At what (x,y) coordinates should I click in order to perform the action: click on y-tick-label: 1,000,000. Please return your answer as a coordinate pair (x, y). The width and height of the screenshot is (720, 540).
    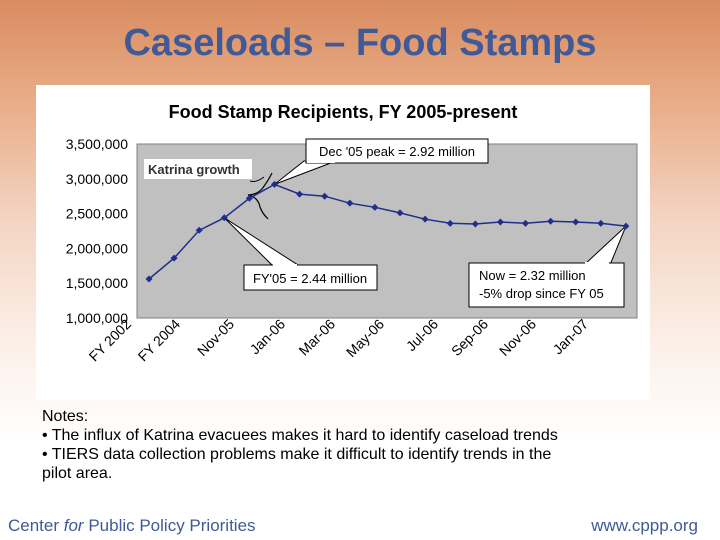
    Looking at the image, I should click on (97, 318).